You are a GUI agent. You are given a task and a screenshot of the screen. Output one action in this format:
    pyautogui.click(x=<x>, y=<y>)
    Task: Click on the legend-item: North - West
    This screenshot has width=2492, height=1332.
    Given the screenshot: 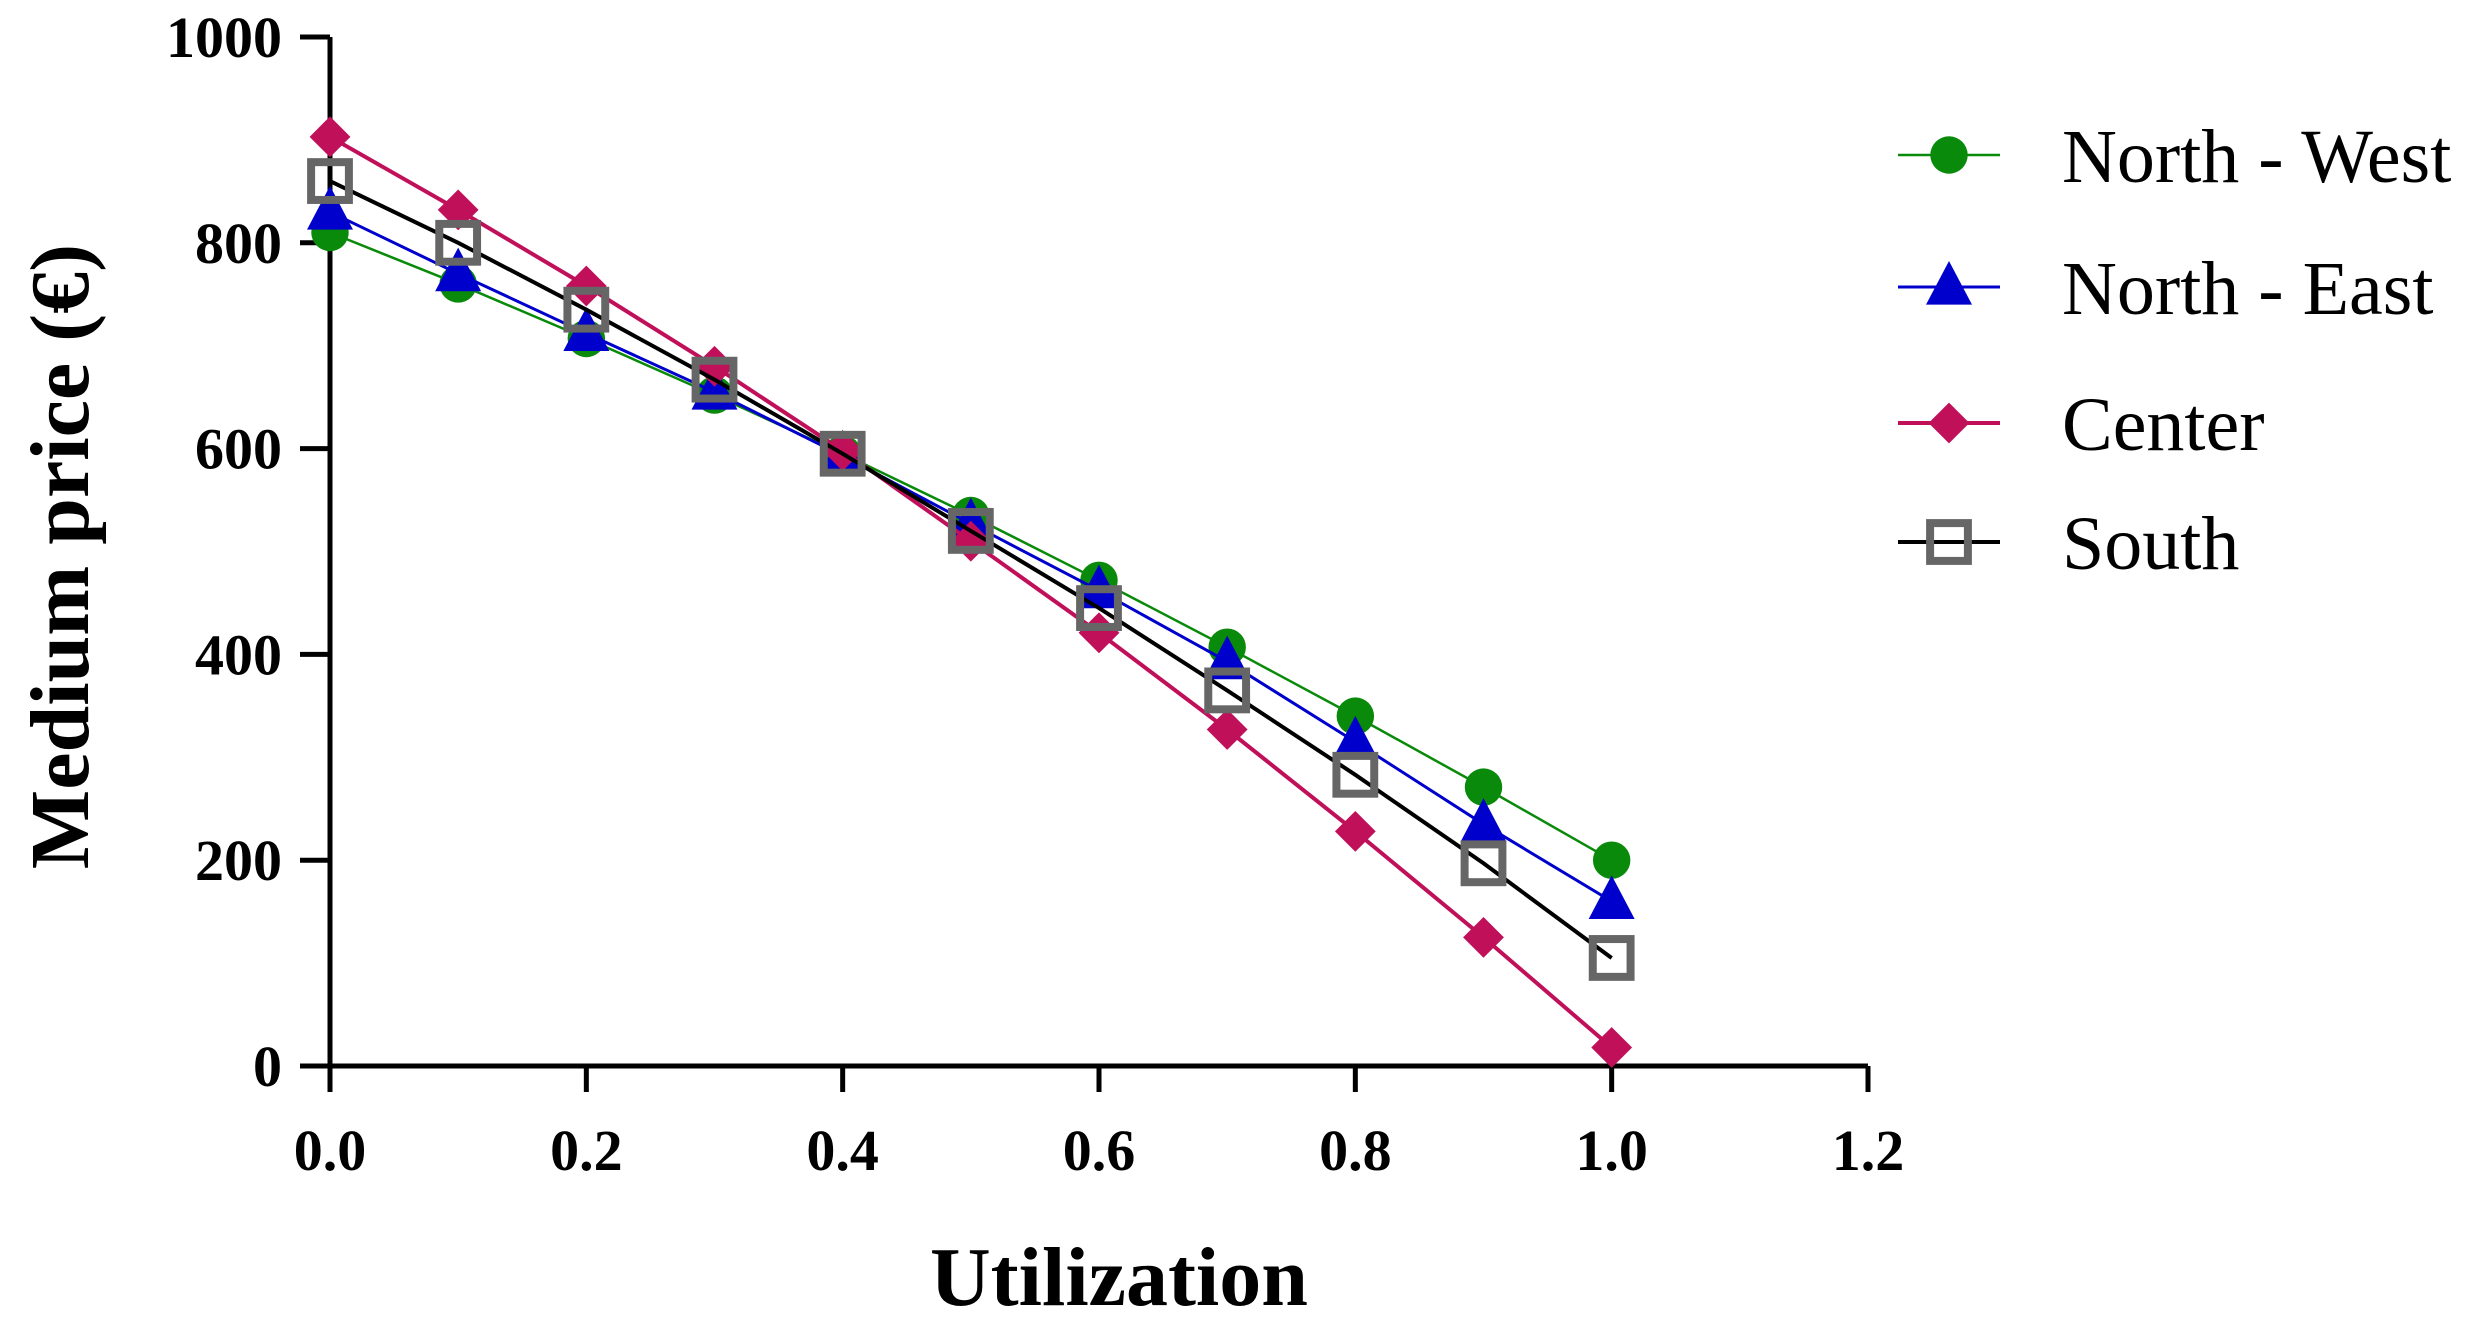 What is the action you would take?
    pyautogui.click(x=2174, y=157)
    